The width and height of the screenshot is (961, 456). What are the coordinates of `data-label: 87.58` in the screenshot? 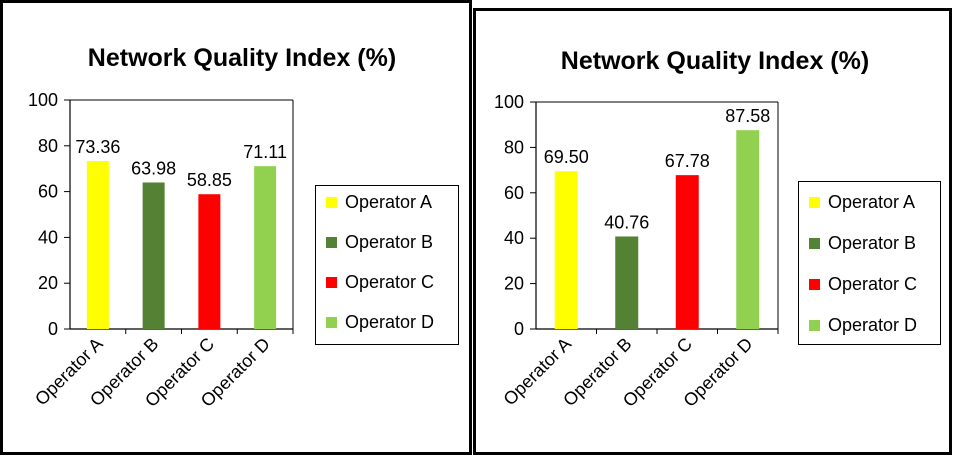 It's located at (747, 116).